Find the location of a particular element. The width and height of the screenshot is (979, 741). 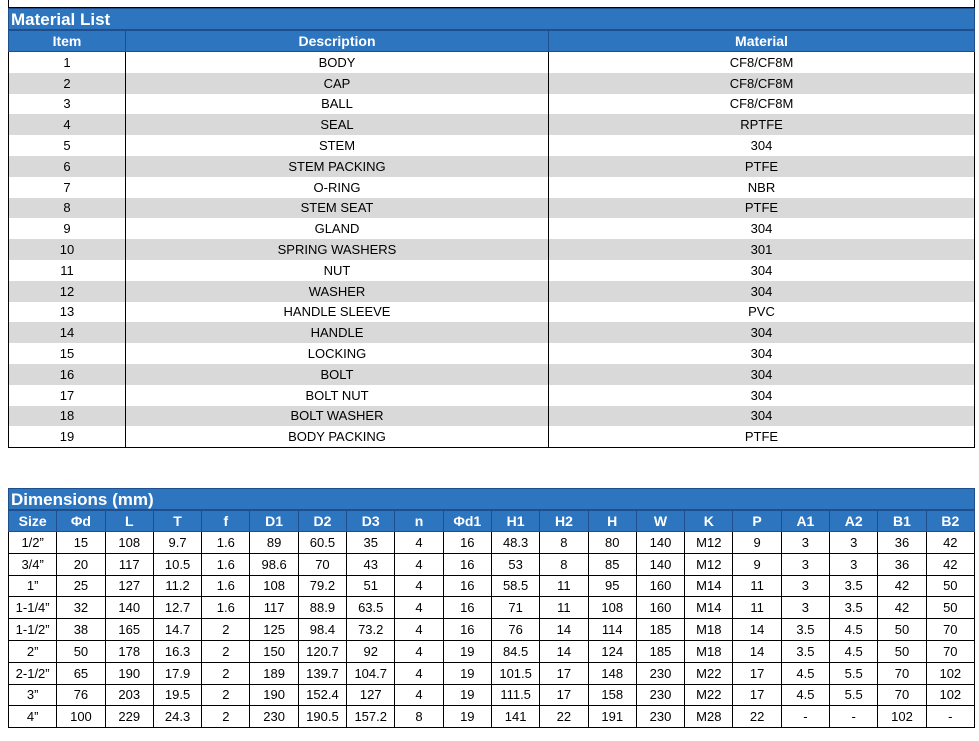

table-cell: 2” is located at coordinates (32, 651).